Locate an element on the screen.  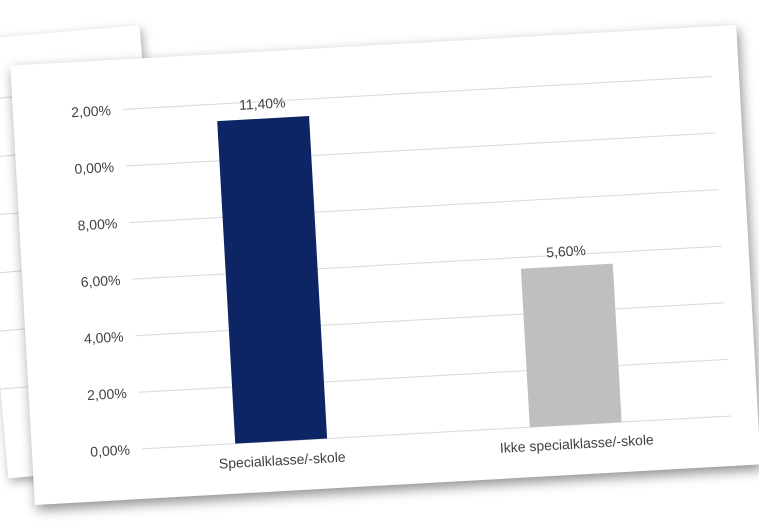
category-label: Specialklasse/-skole is located at coordinates (282, 460).